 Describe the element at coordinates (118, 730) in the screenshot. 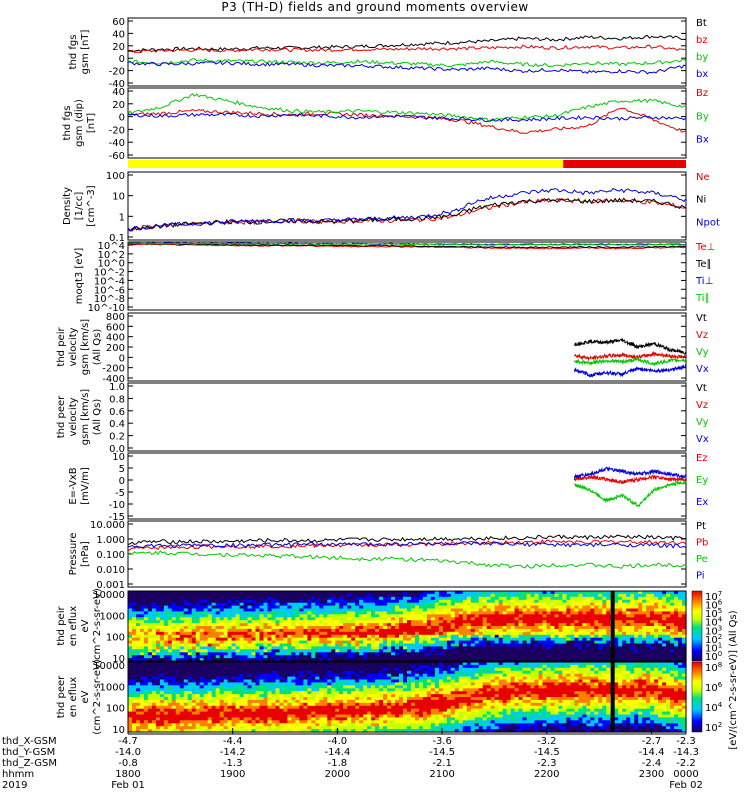

I see `y-tick-label: 10` at that location.